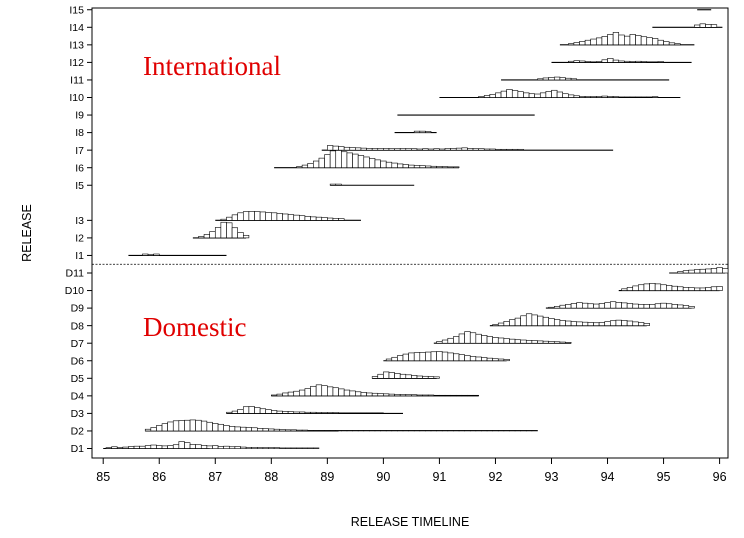 Image resolution: width=744 pixels, height=538 pixels. What do you see at coordinates (620, 305) in the screenshot?
I see `release-d9` at bounding box center [620, 305].